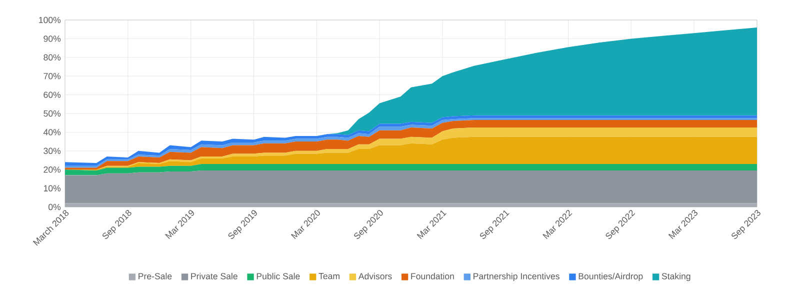  What do you see at coordinates (517, 277) in the screenshot?
I see `legend-label: Partnership Incentives` at bounding box center [517, 277].